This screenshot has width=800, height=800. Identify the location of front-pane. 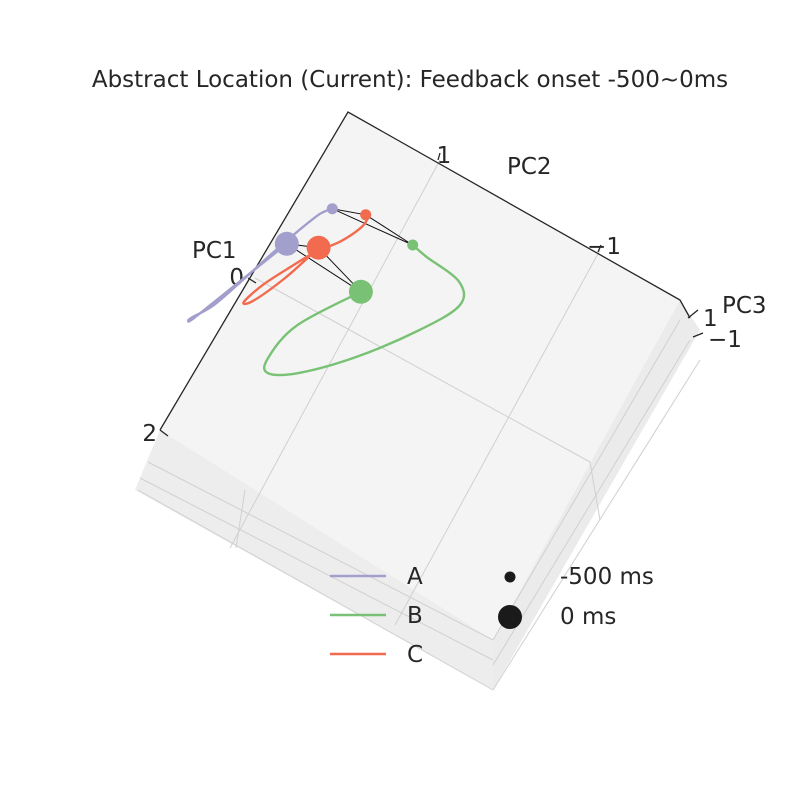
(314, 560).